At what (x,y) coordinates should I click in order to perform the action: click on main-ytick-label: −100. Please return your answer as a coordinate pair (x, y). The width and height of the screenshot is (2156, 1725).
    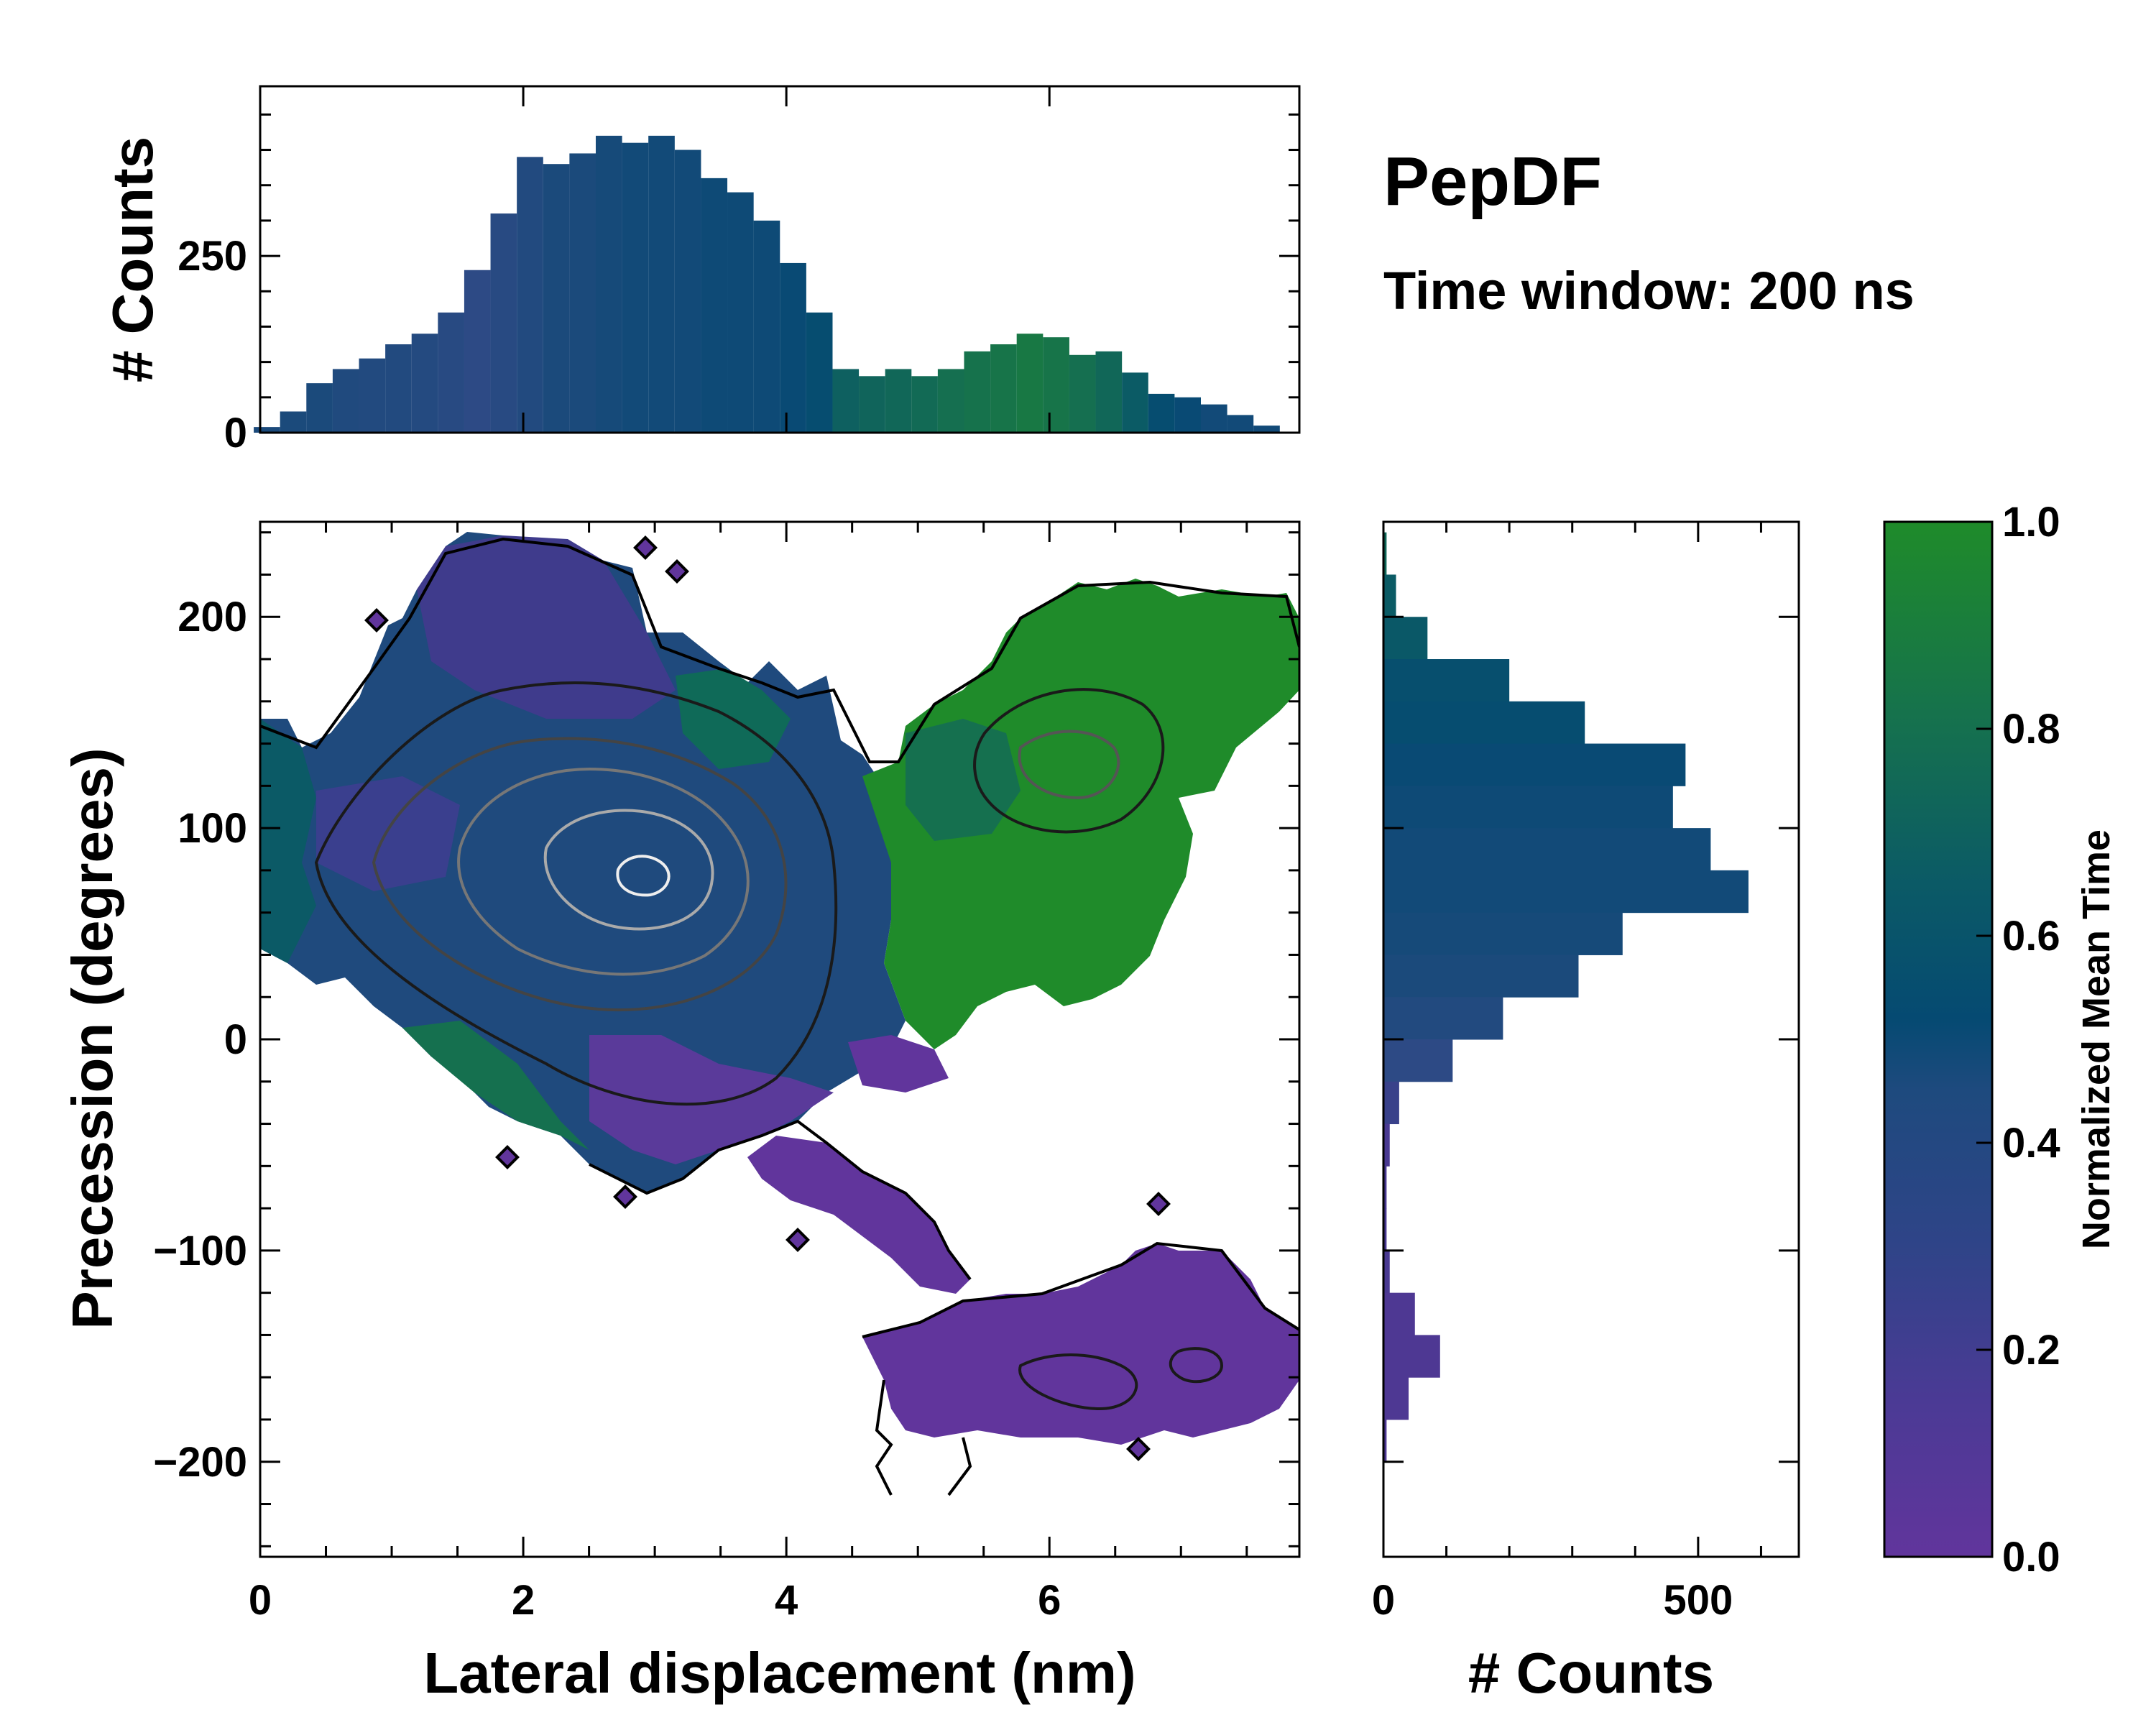
    Looking at the image, I should click on (200, 1251).